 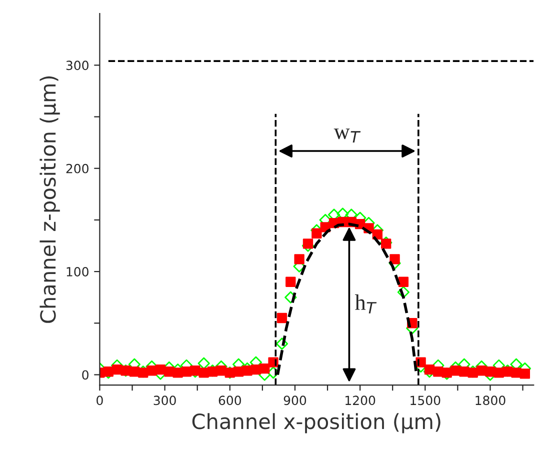 What do you see at coordinates (425, 401) in the screenshot?
I see `x-tick-label: 1500` at bounding box center [425, 401].